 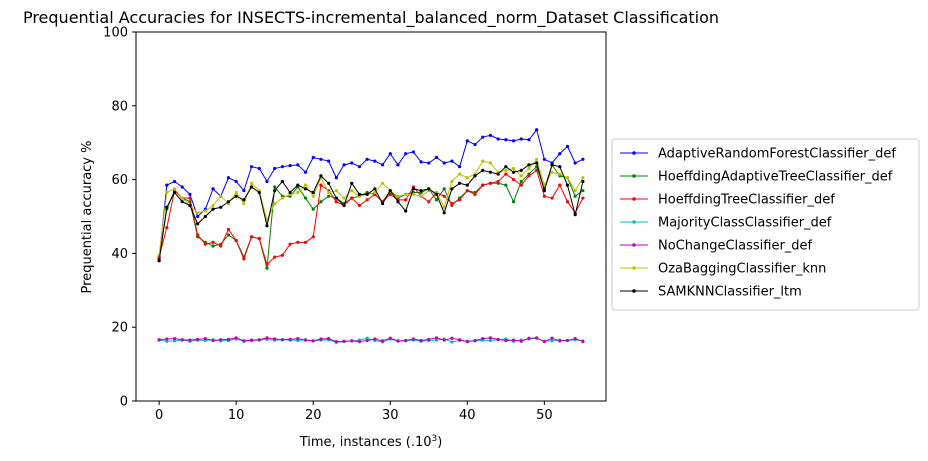 What do you see at coordinates (313, 415) in the screenshot?
I see `x-tick-label: 20` at bounding box center [313, 415].